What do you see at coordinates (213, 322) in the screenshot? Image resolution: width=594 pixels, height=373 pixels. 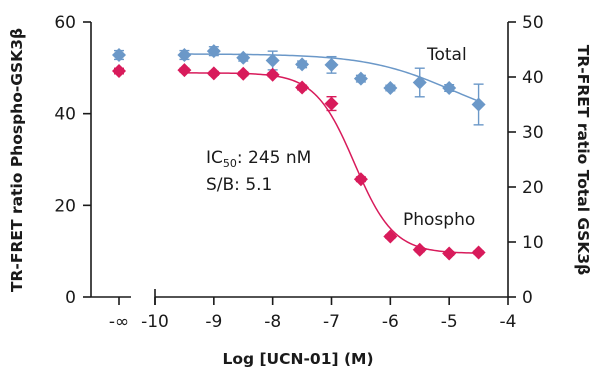 I see `x-tick-label: -9` at bounding box center [213, 322].